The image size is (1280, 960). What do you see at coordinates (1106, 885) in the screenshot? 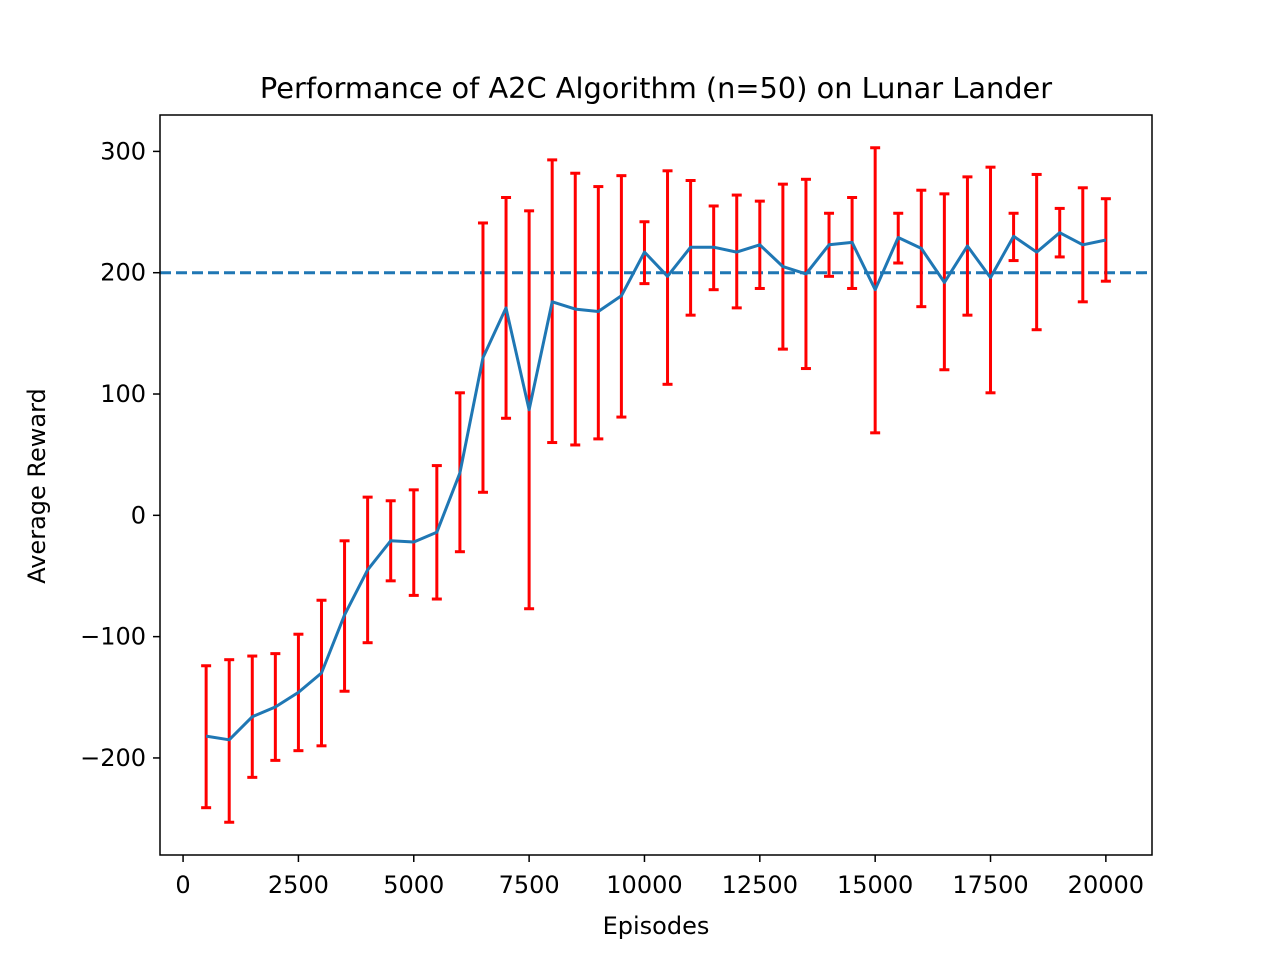
I see `x-tick-label: 20000` at bounding box center [1106, 885].